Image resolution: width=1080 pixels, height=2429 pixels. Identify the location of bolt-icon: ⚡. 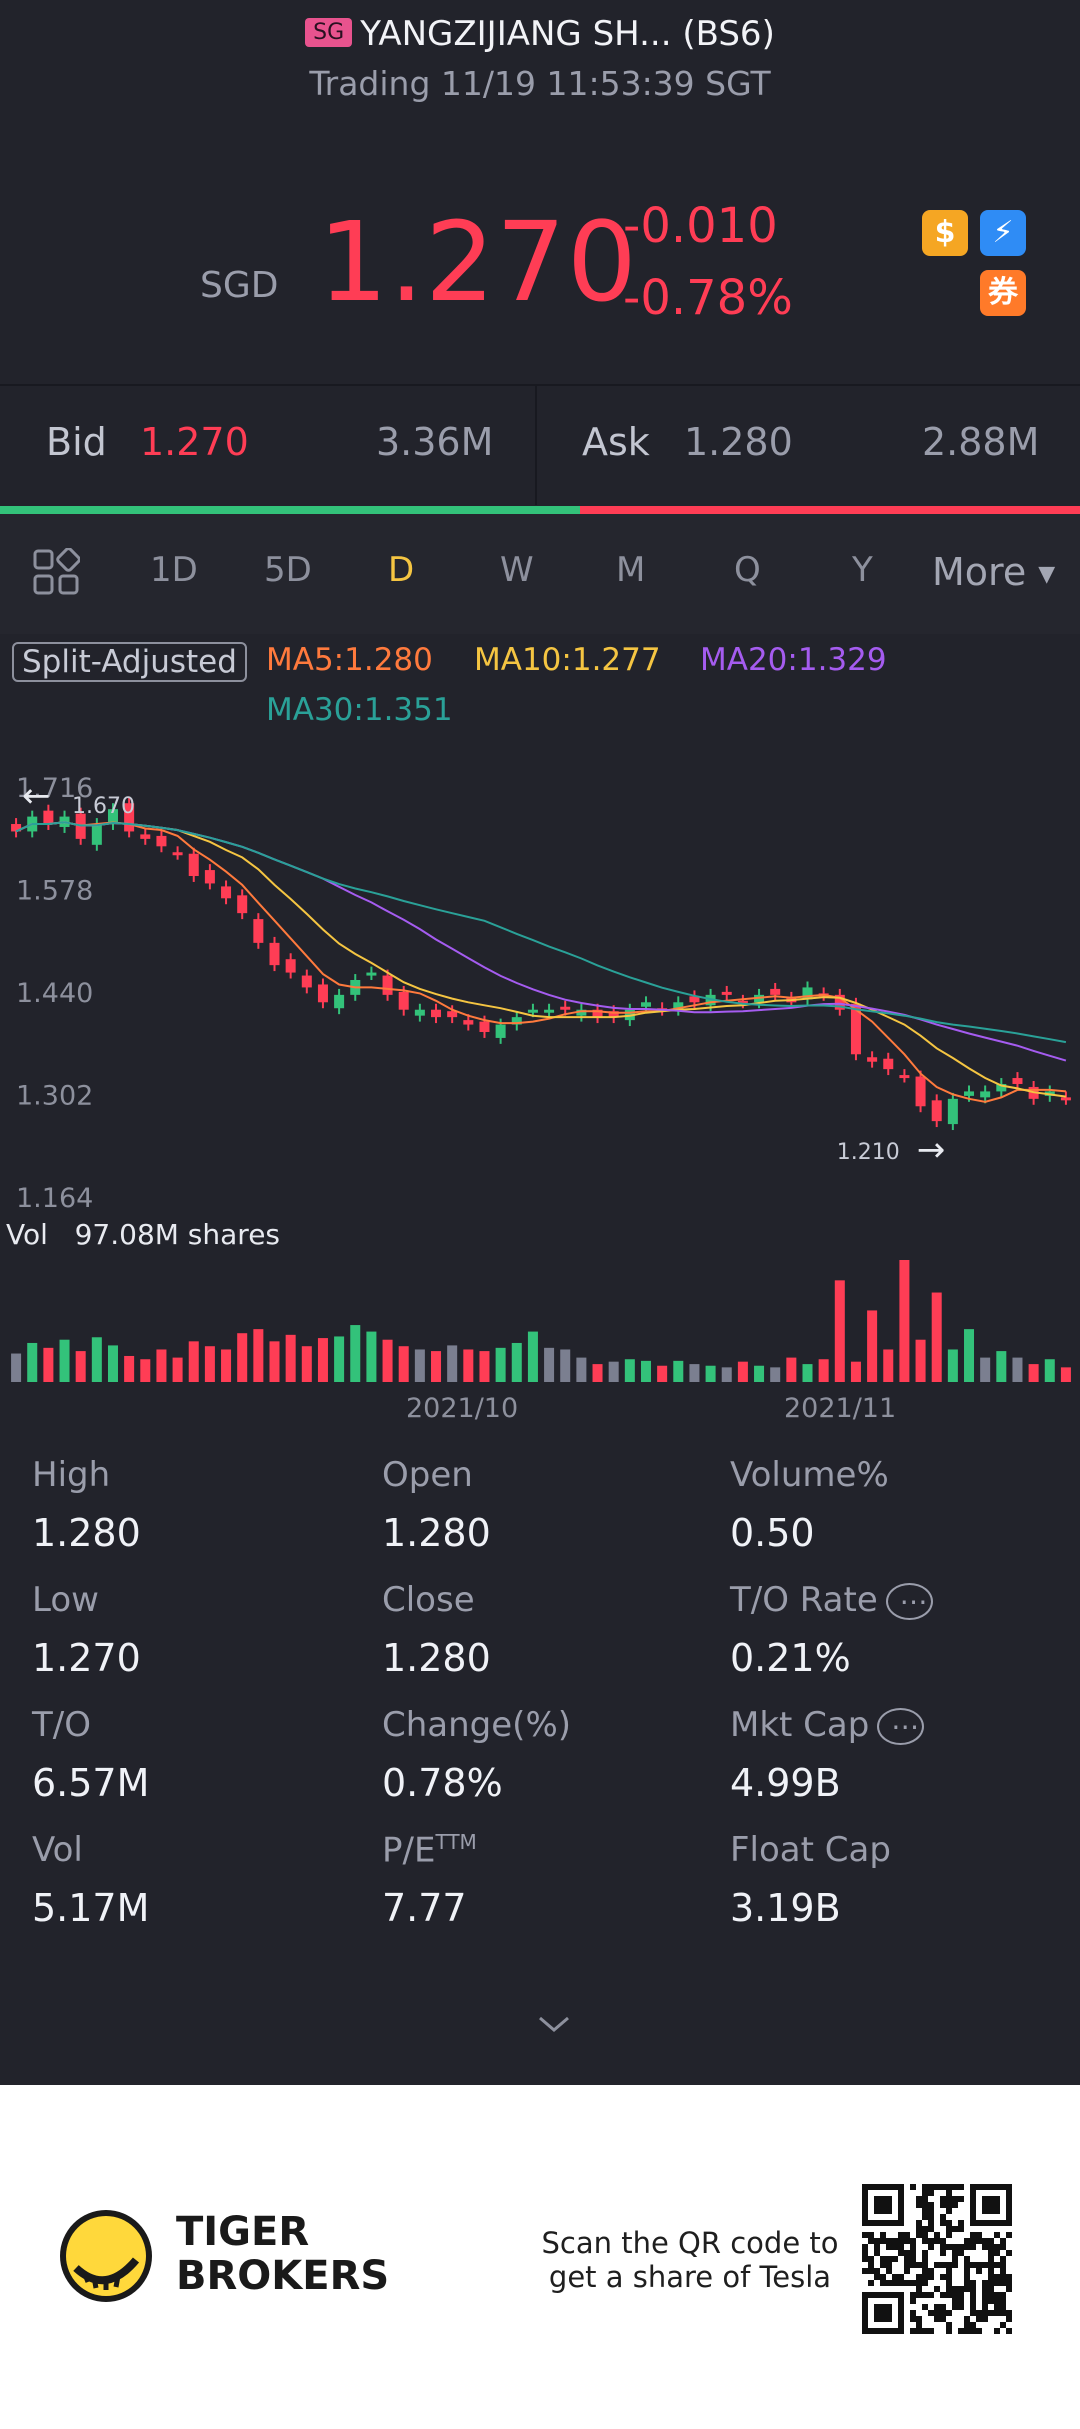
(1003, 233).